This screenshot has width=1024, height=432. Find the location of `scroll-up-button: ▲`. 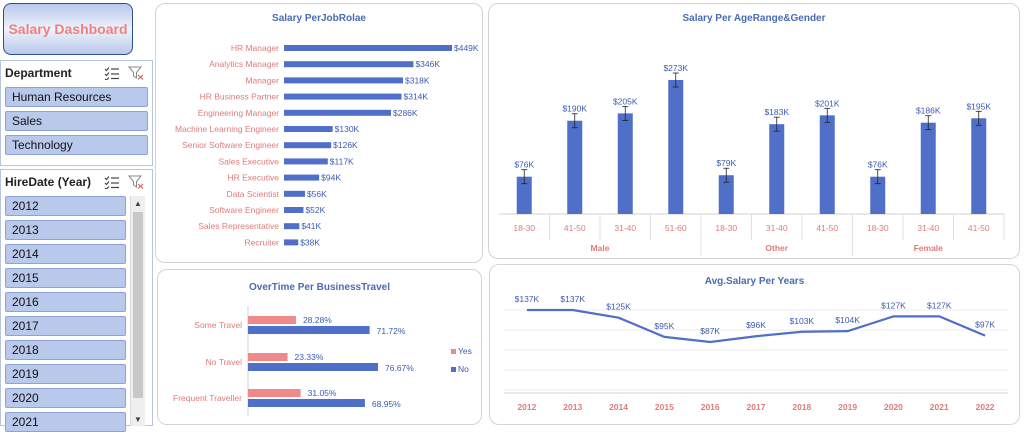

scroll-up-button: ▲ is located at coordinates (138, 203).